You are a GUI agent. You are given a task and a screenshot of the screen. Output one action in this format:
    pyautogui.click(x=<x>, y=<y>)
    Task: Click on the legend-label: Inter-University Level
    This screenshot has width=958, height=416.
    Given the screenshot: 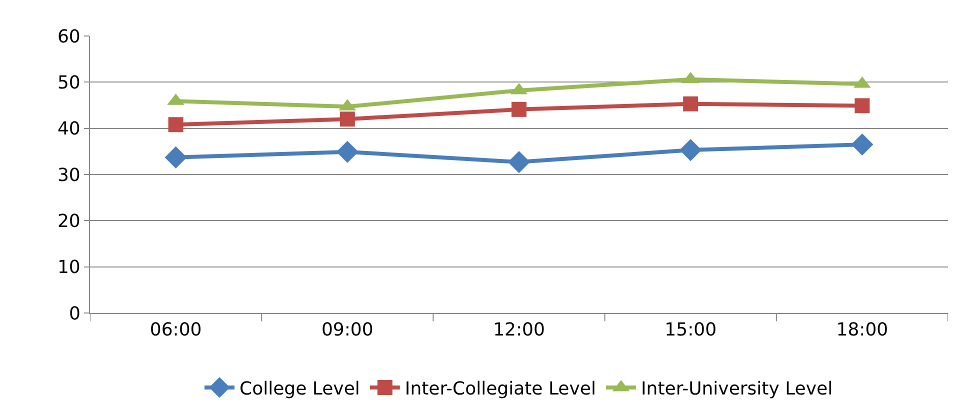 What is the action you would take?
    pyautogui.click(x=736, y=389)
    